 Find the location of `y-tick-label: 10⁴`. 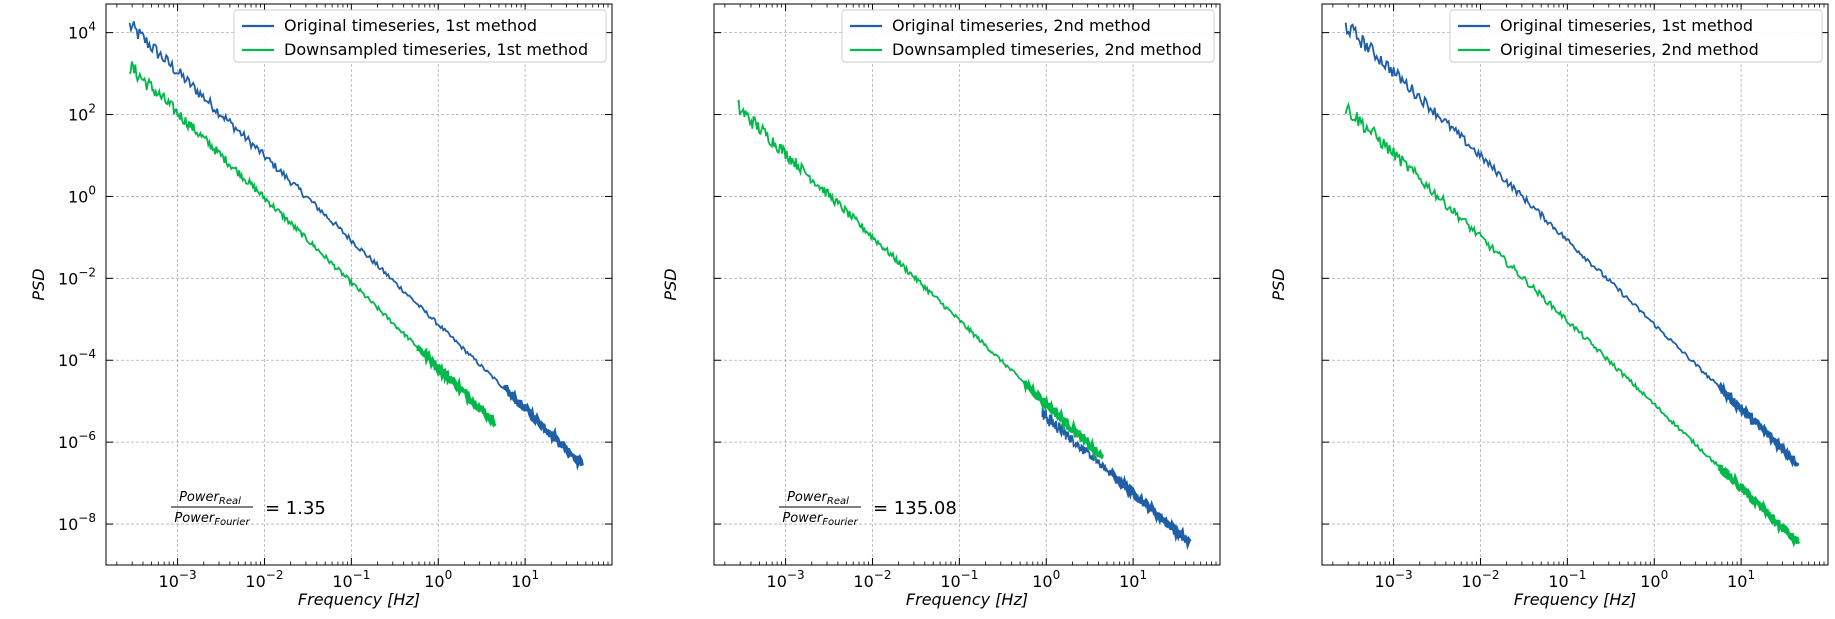

y-tick-label: 10⁴ is located at coordinates (82, 31).